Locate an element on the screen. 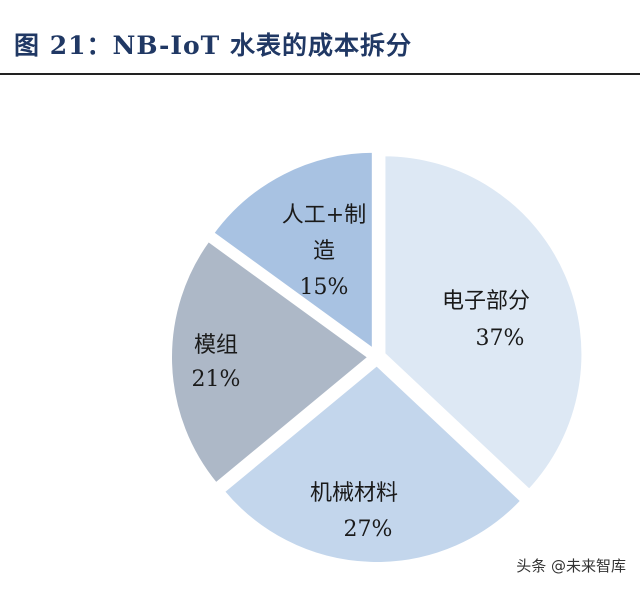 Image resolution: width=640 pixels, height=590 pixels. slice-percent-label: 37% is located at coordinates (500, 338).